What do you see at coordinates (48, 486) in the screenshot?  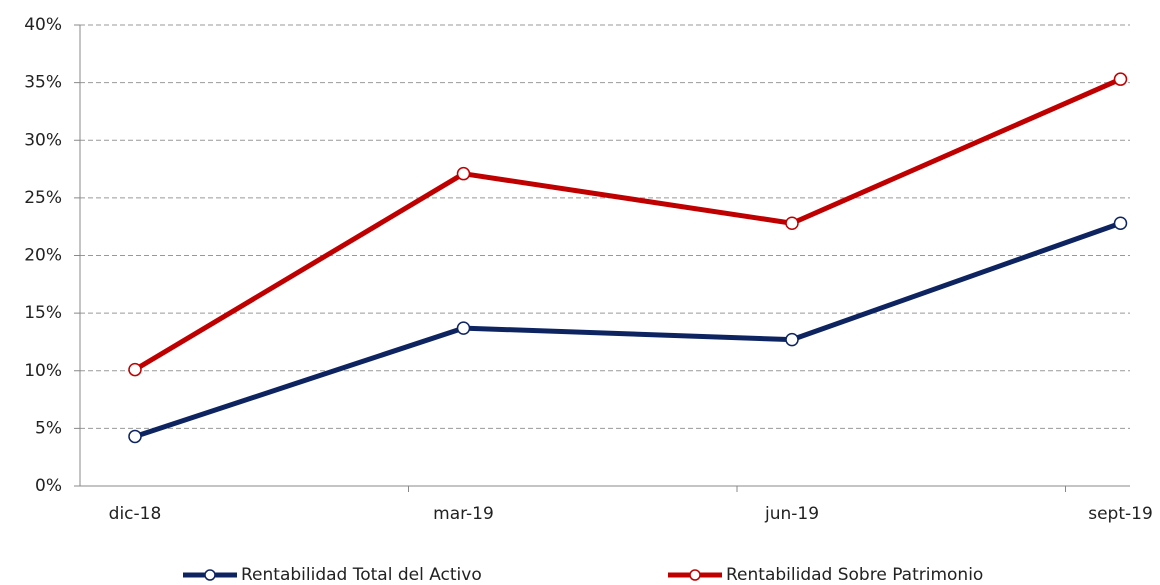 I see `y-tick-label: 0%` at bounding box center [48, 486].